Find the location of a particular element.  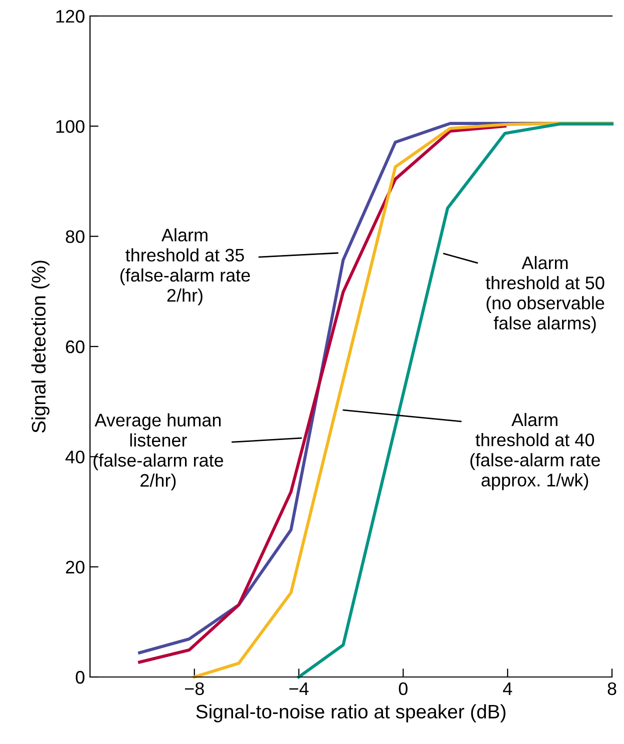

annotation: Alarm threshold at 50 (no observable false alarms) is located at coordinates (545, 295).